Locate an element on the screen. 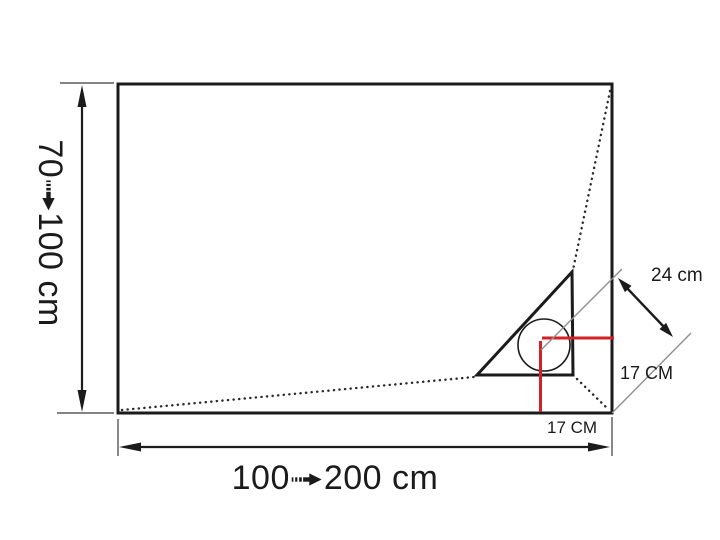  drain-center-extension-line is located at coordinates (581, 309).